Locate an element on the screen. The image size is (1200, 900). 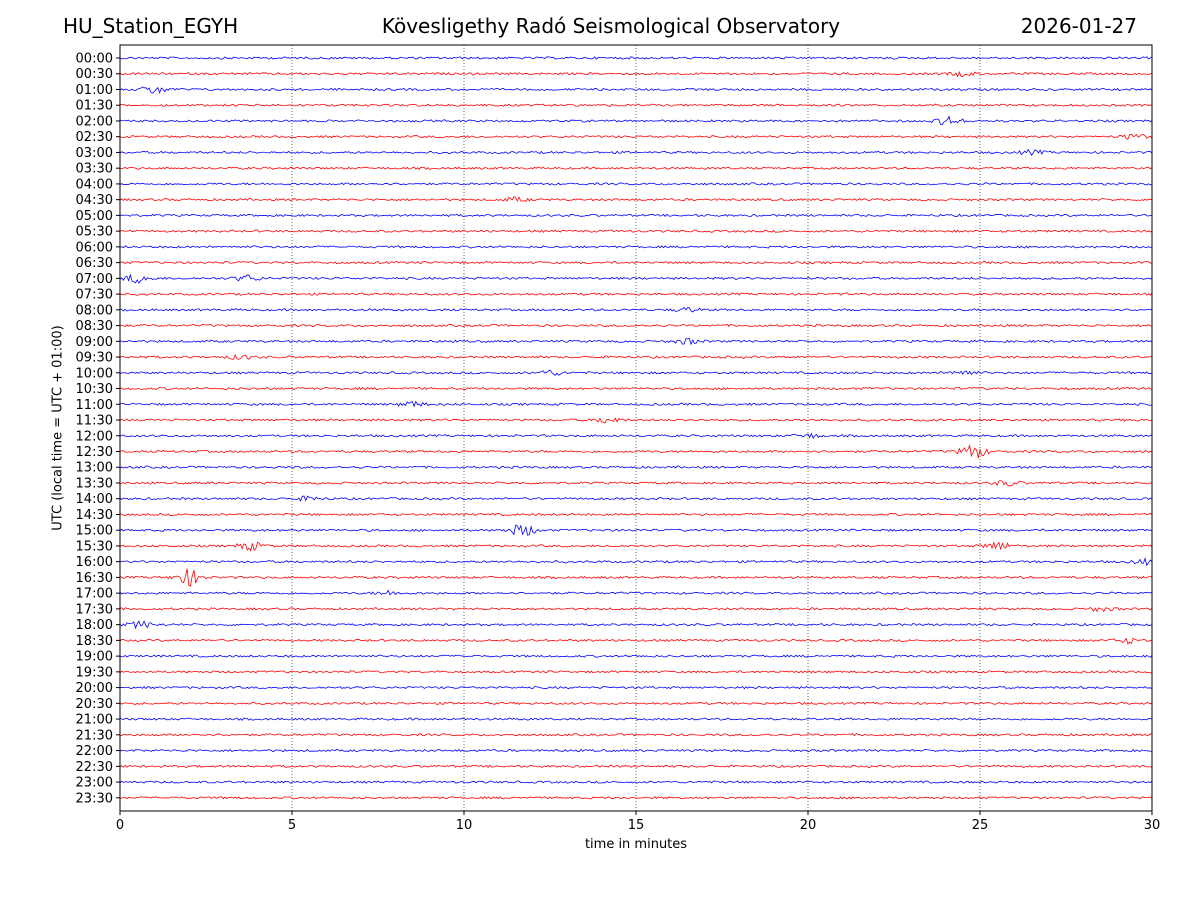
row-label: 10:30 is located at coordinates (94, 389).